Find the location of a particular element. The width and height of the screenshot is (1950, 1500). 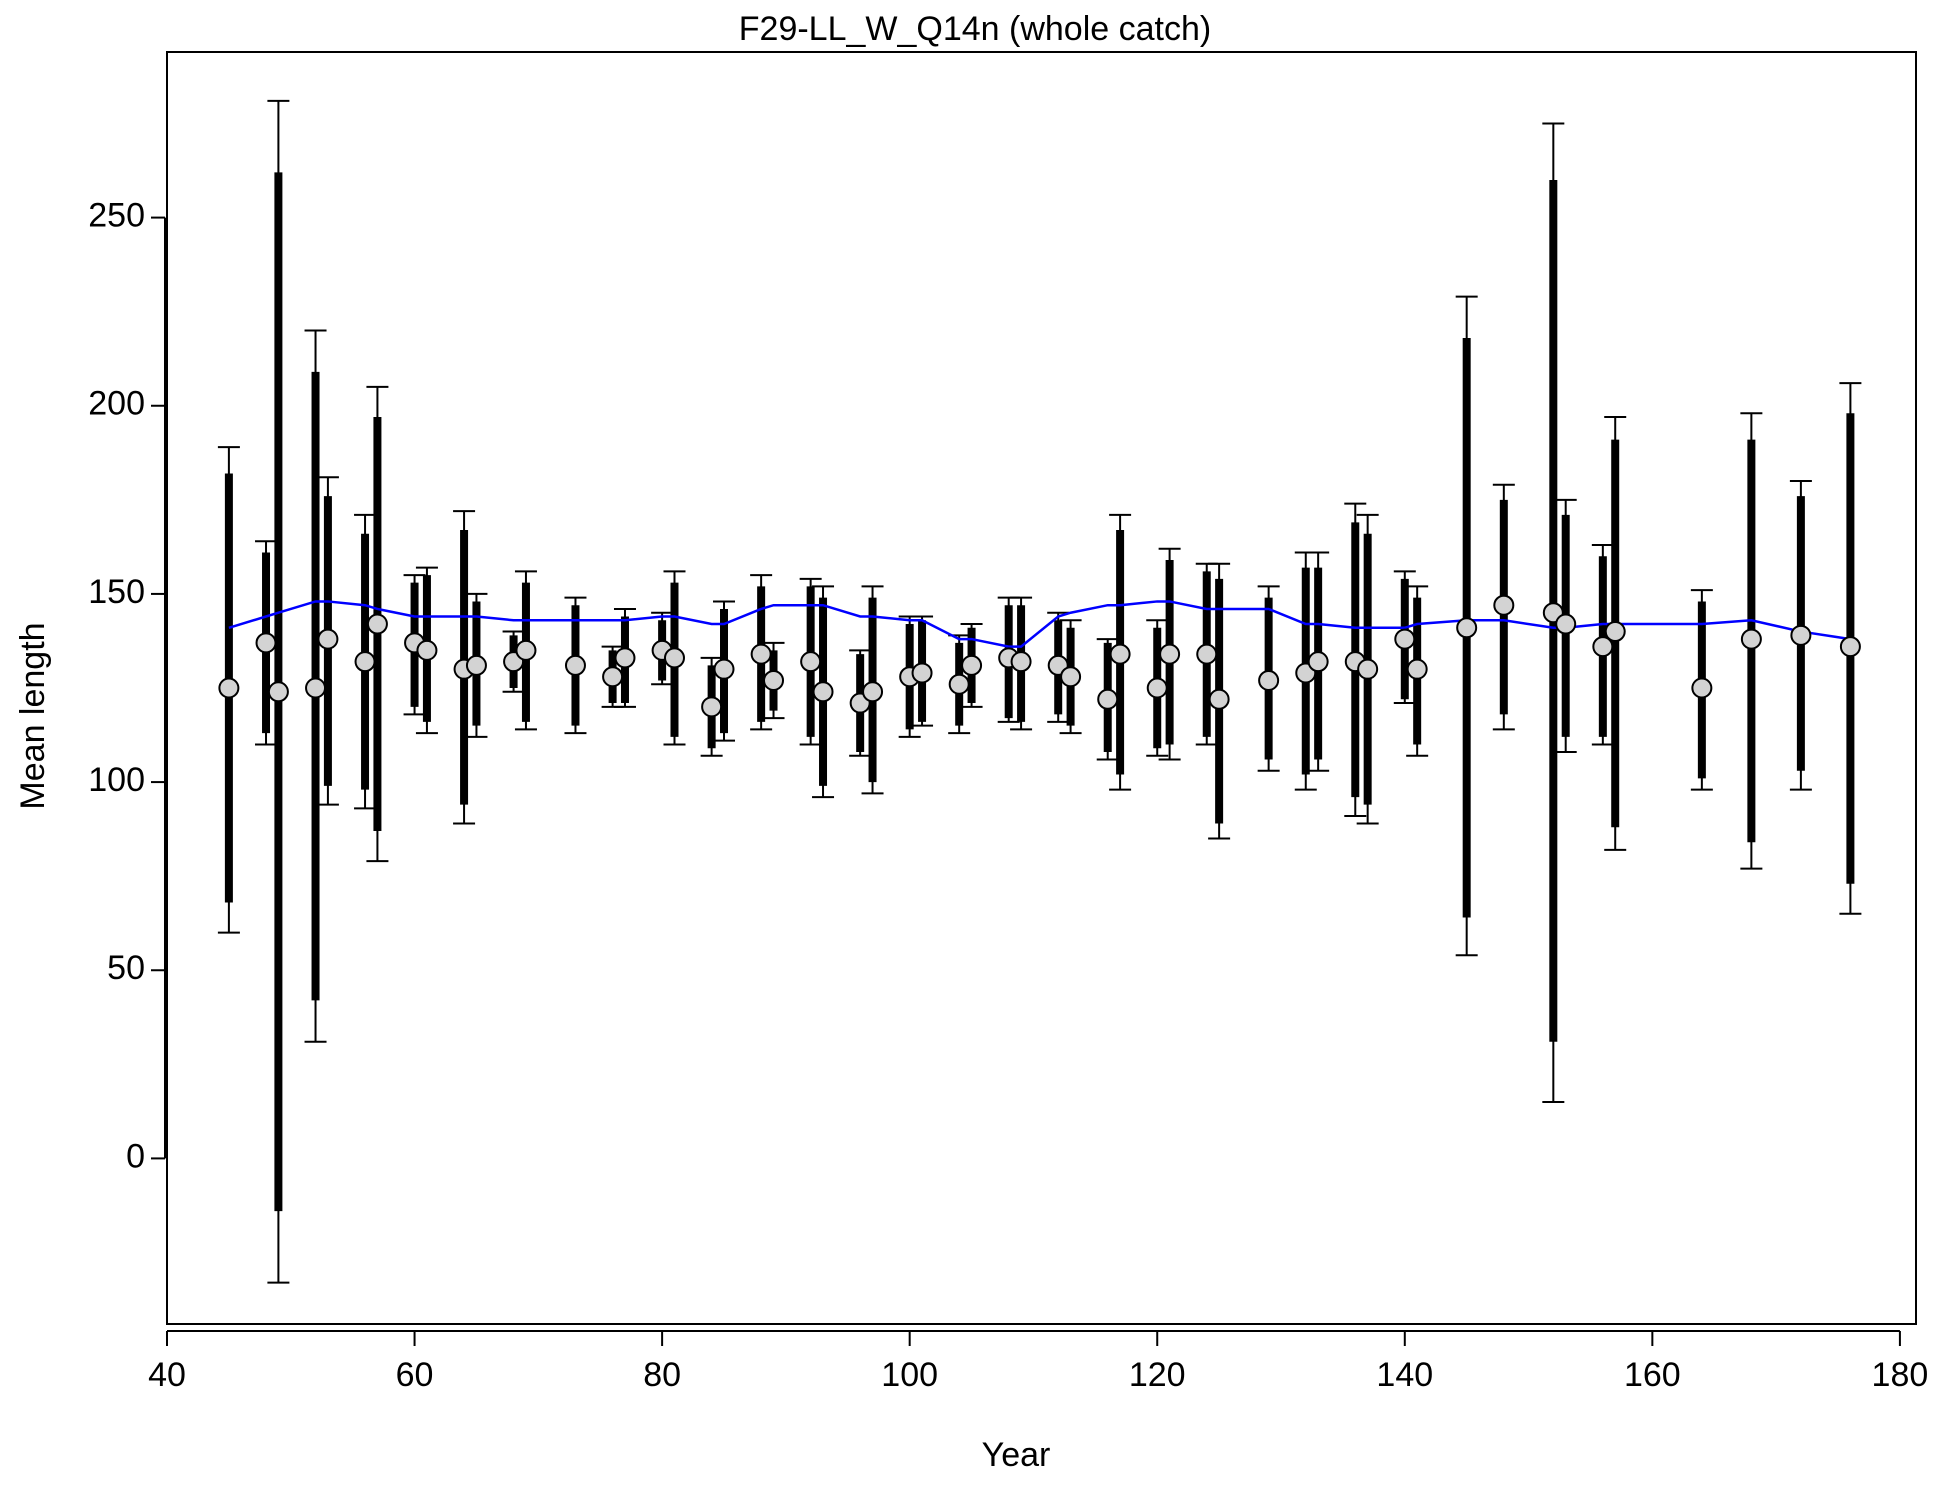

x-tick-label: 40 is located at coordinates (167, 1375).